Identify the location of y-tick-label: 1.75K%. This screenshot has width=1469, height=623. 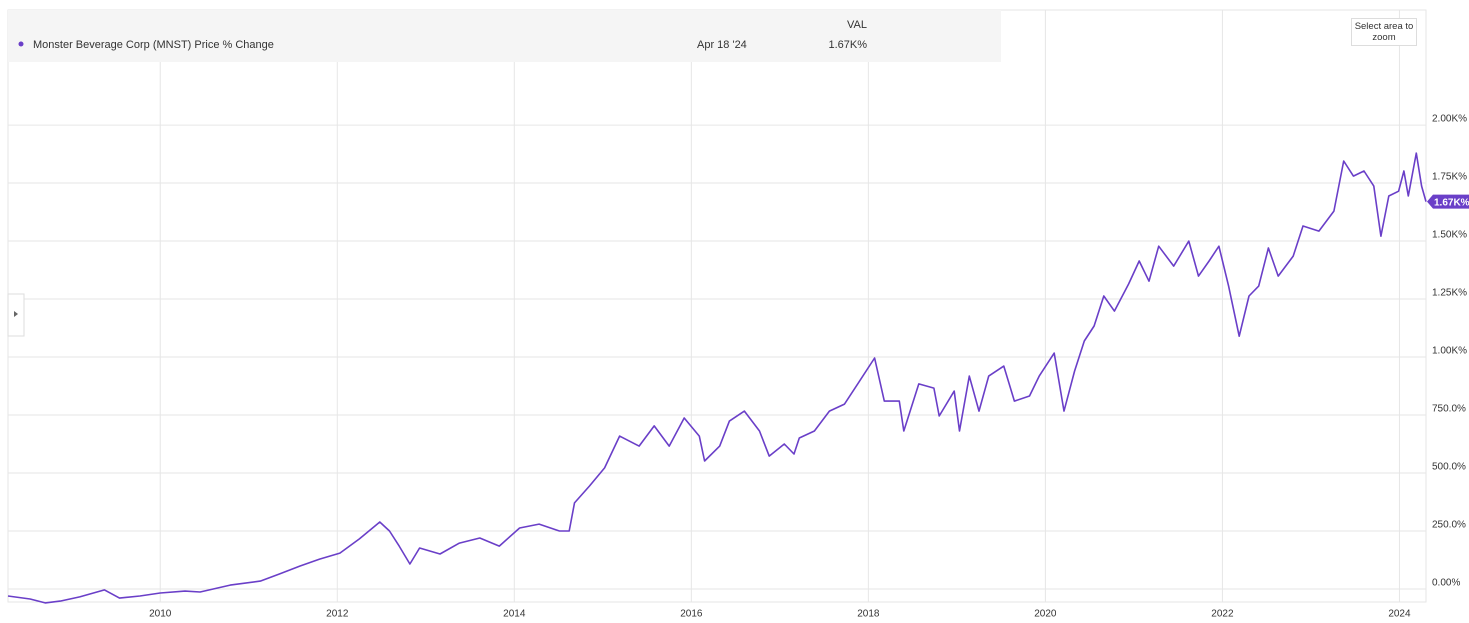
(1449, 177).